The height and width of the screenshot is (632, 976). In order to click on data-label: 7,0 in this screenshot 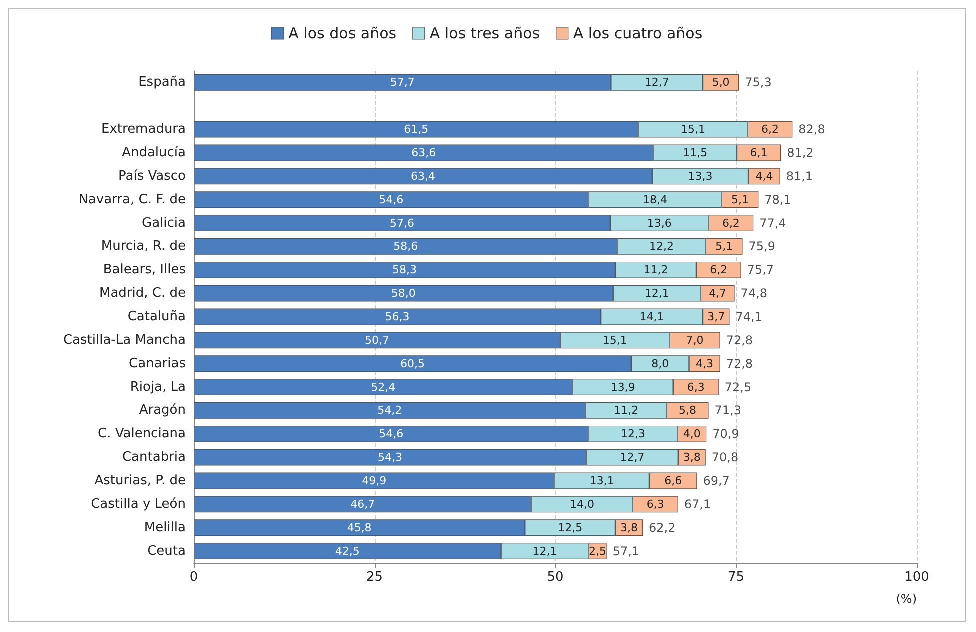, I will do `click(695, 340)`.